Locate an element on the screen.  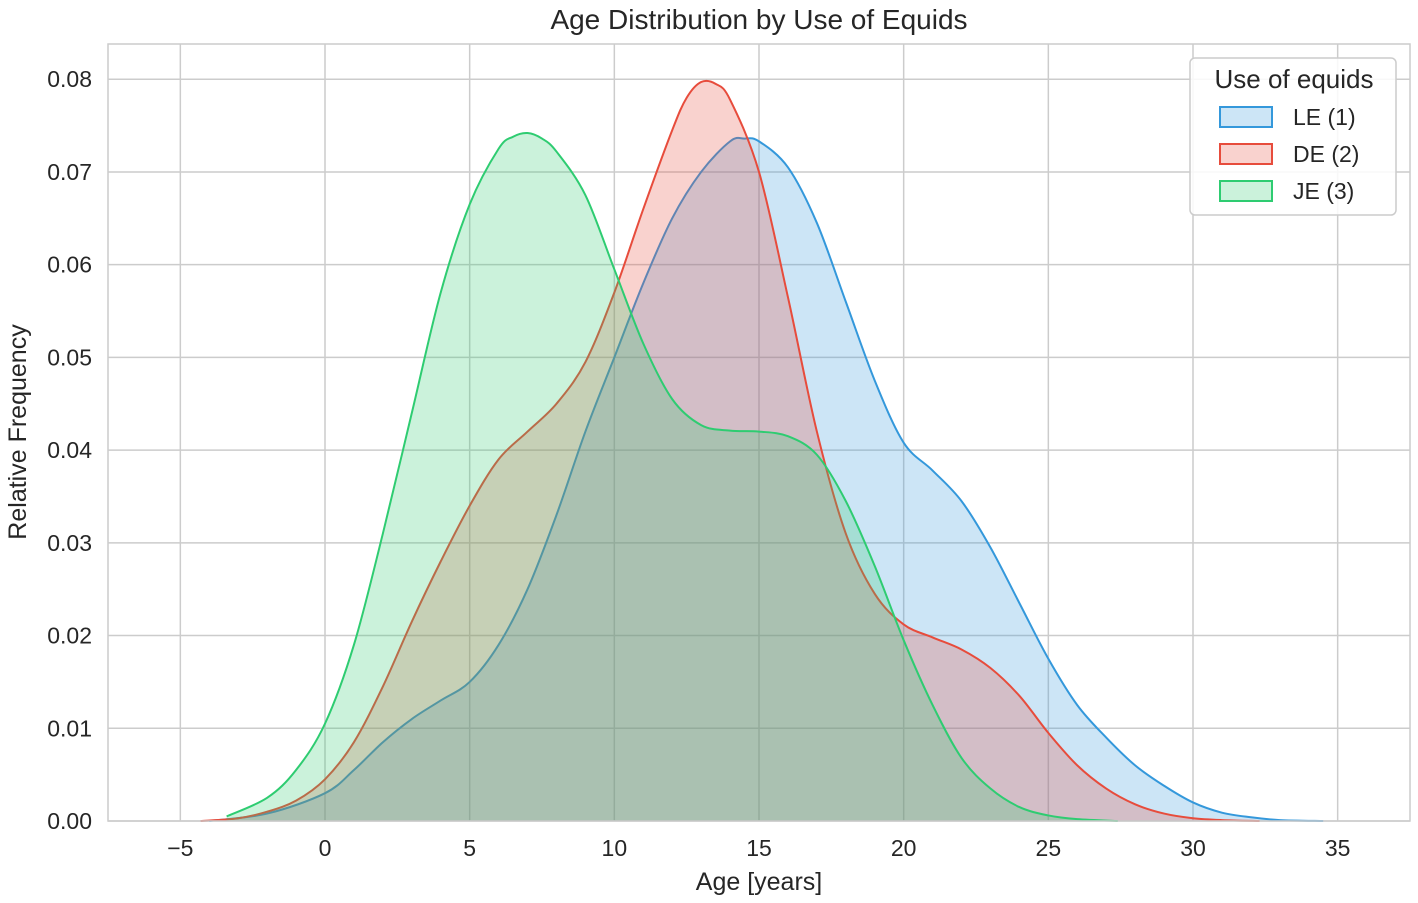
y-tick-label: 0.04 is located at coordinates (69, 450).